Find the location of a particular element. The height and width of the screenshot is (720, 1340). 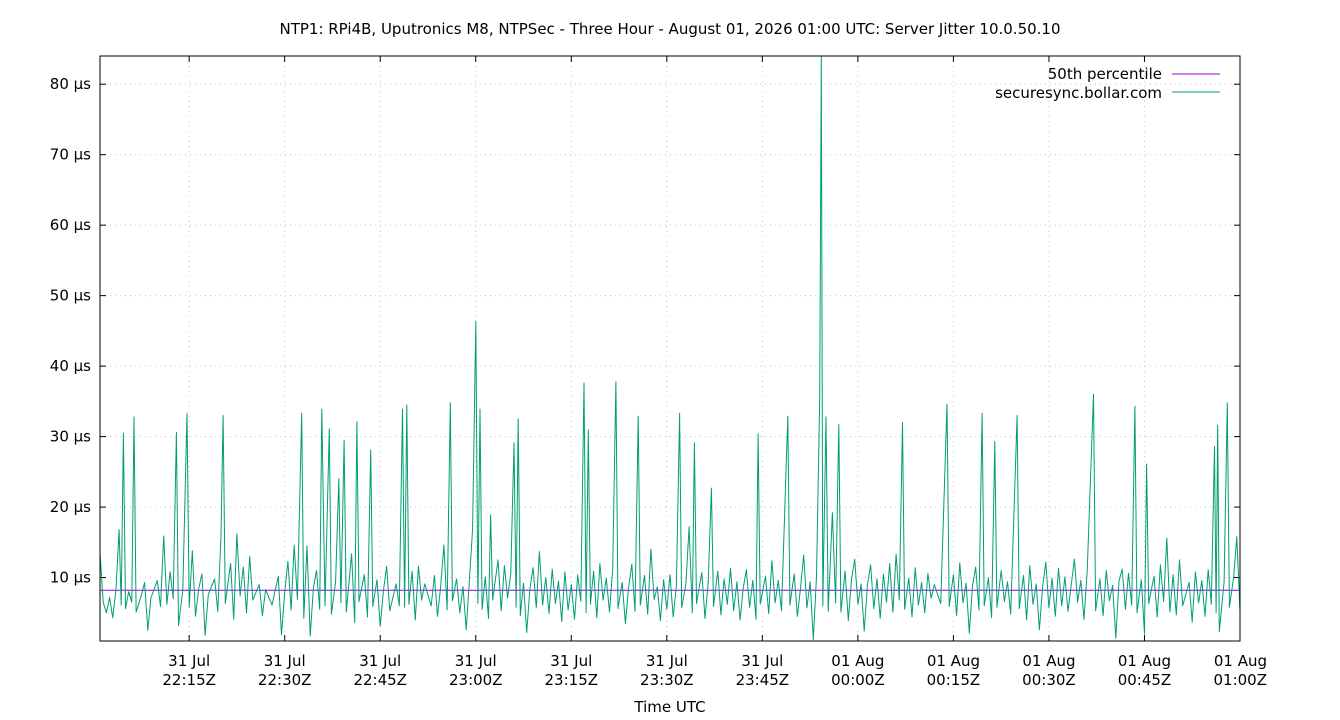

legend: 50th percentile securesync.bollar.com is located at coordinates (1107, 83).